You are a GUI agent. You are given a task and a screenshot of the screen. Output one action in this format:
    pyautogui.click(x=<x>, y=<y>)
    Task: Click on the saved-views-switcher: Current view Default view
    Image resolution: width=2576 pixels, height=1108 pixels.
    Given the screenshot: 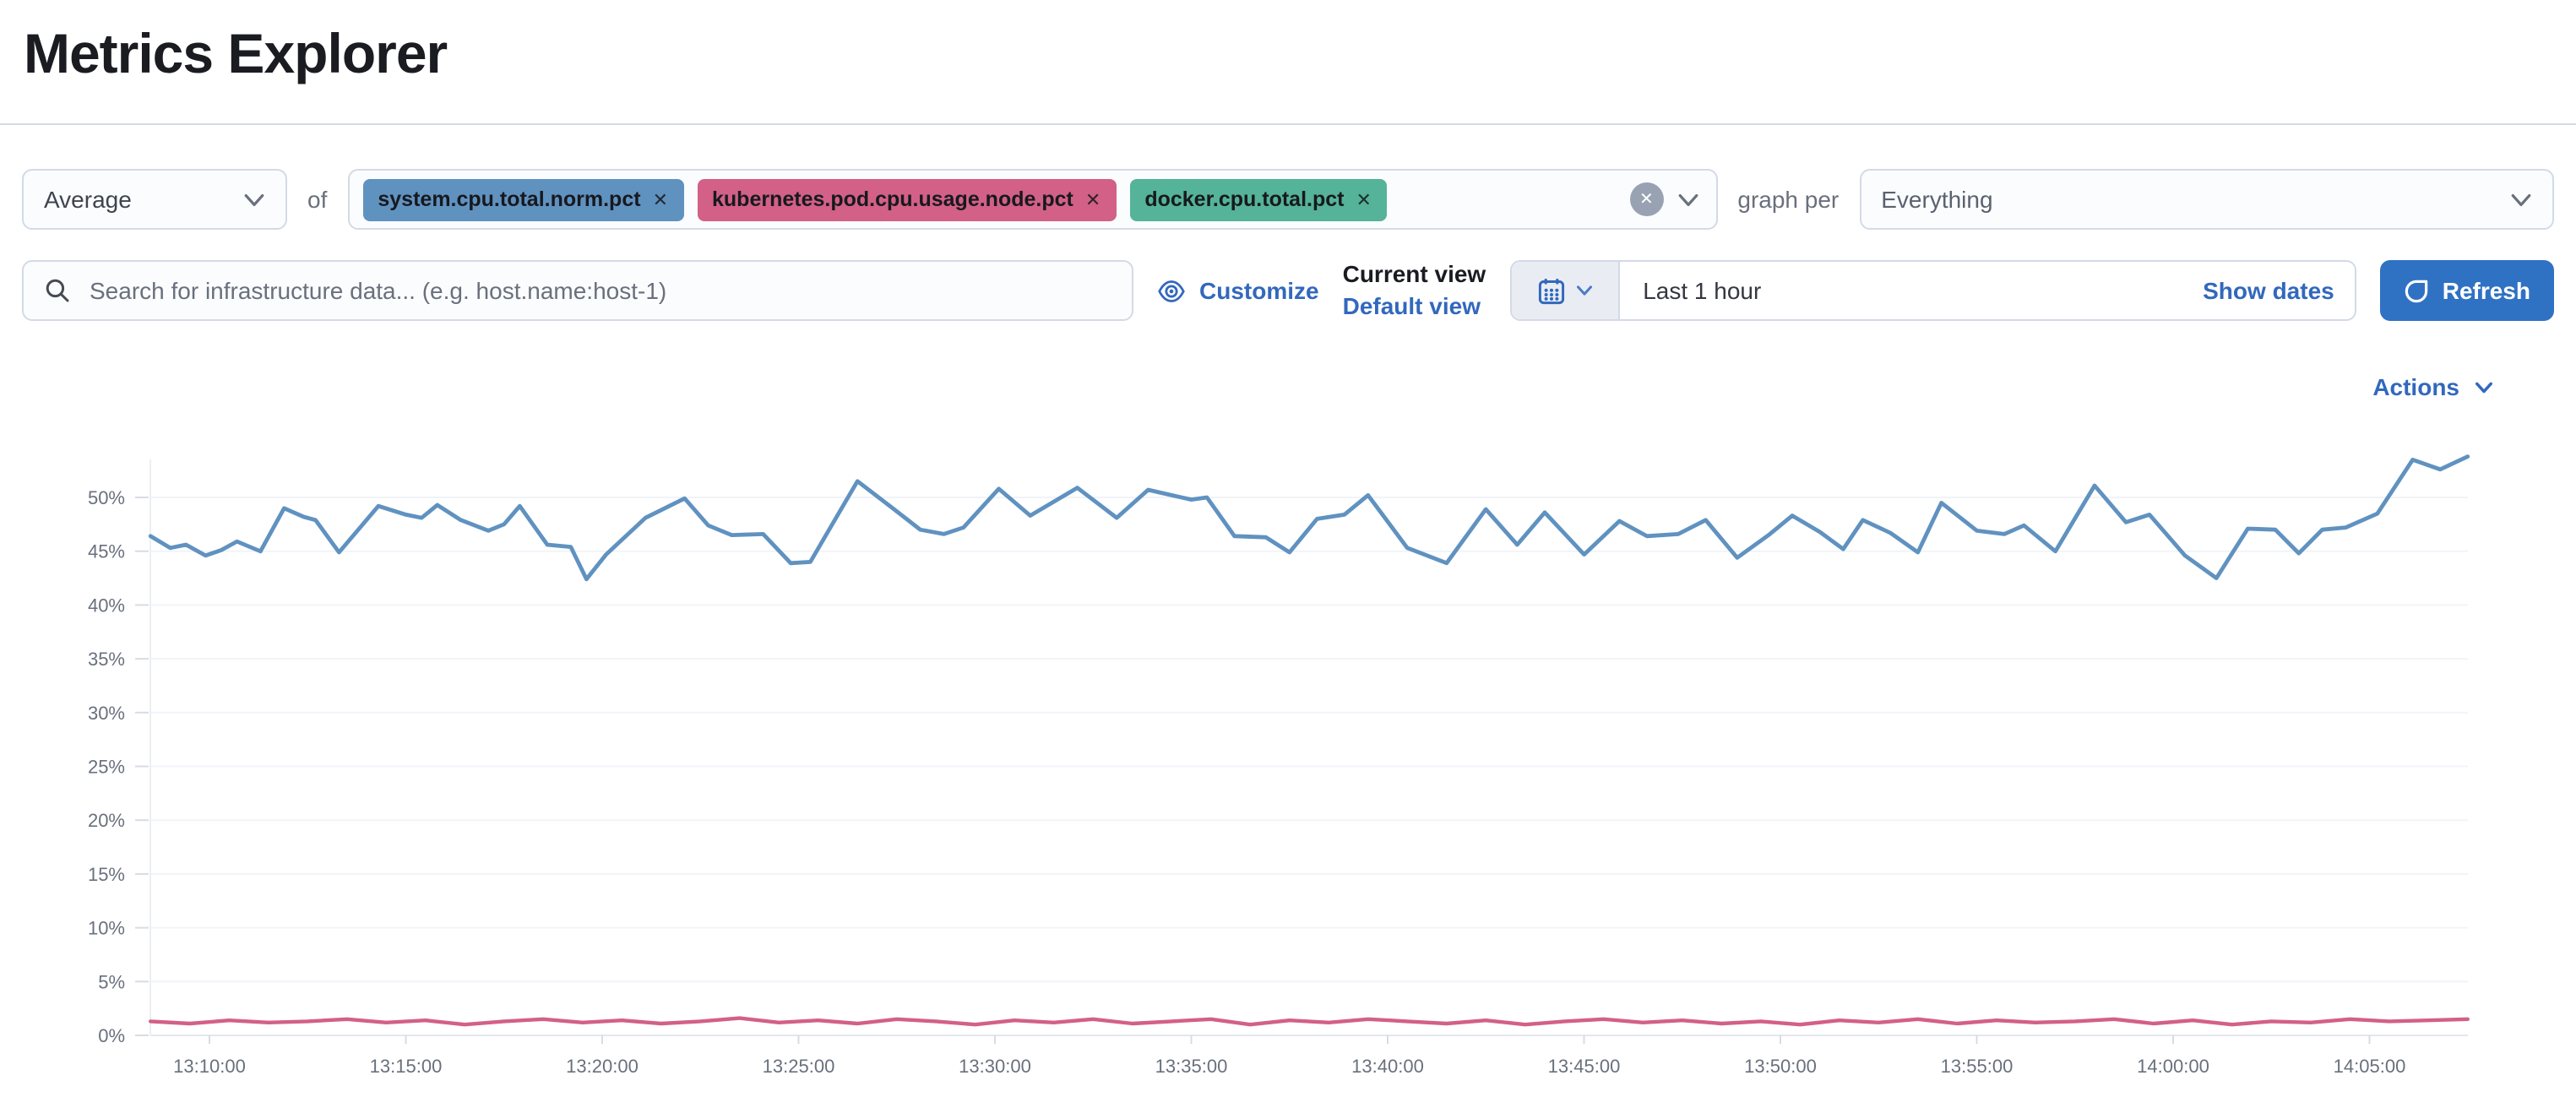 What is the action you would take?
    pyautogui.click(x=1414, y=290)
    